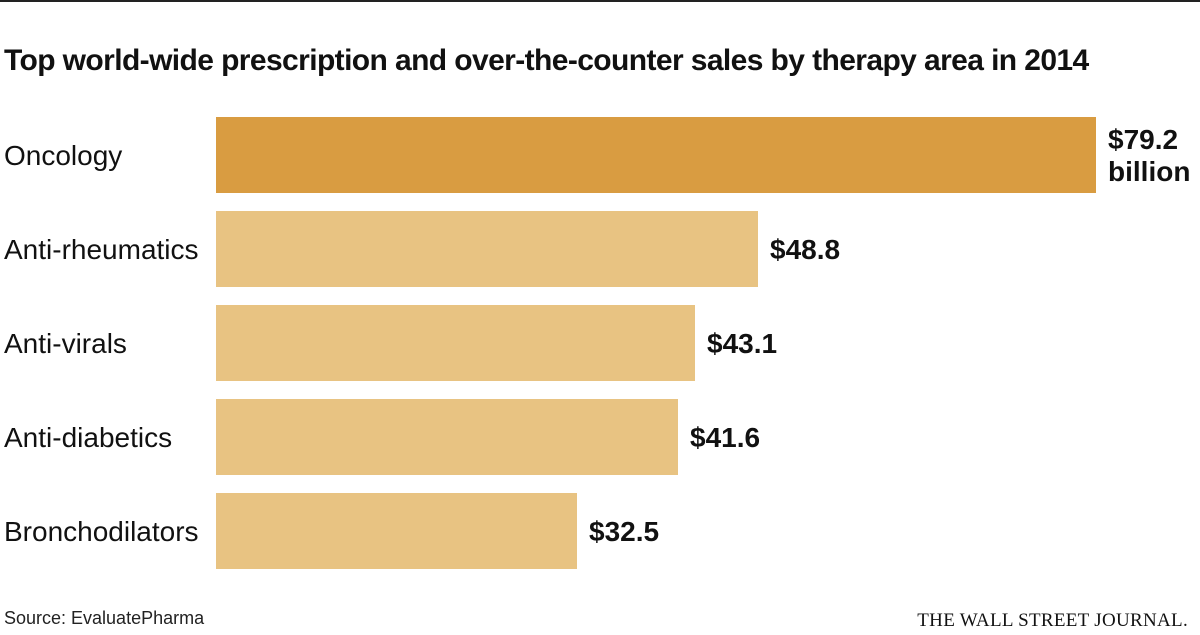  Describe the element at coordinates (63, 155) in the screenshot. I see `category-label: Oncology` at that location.